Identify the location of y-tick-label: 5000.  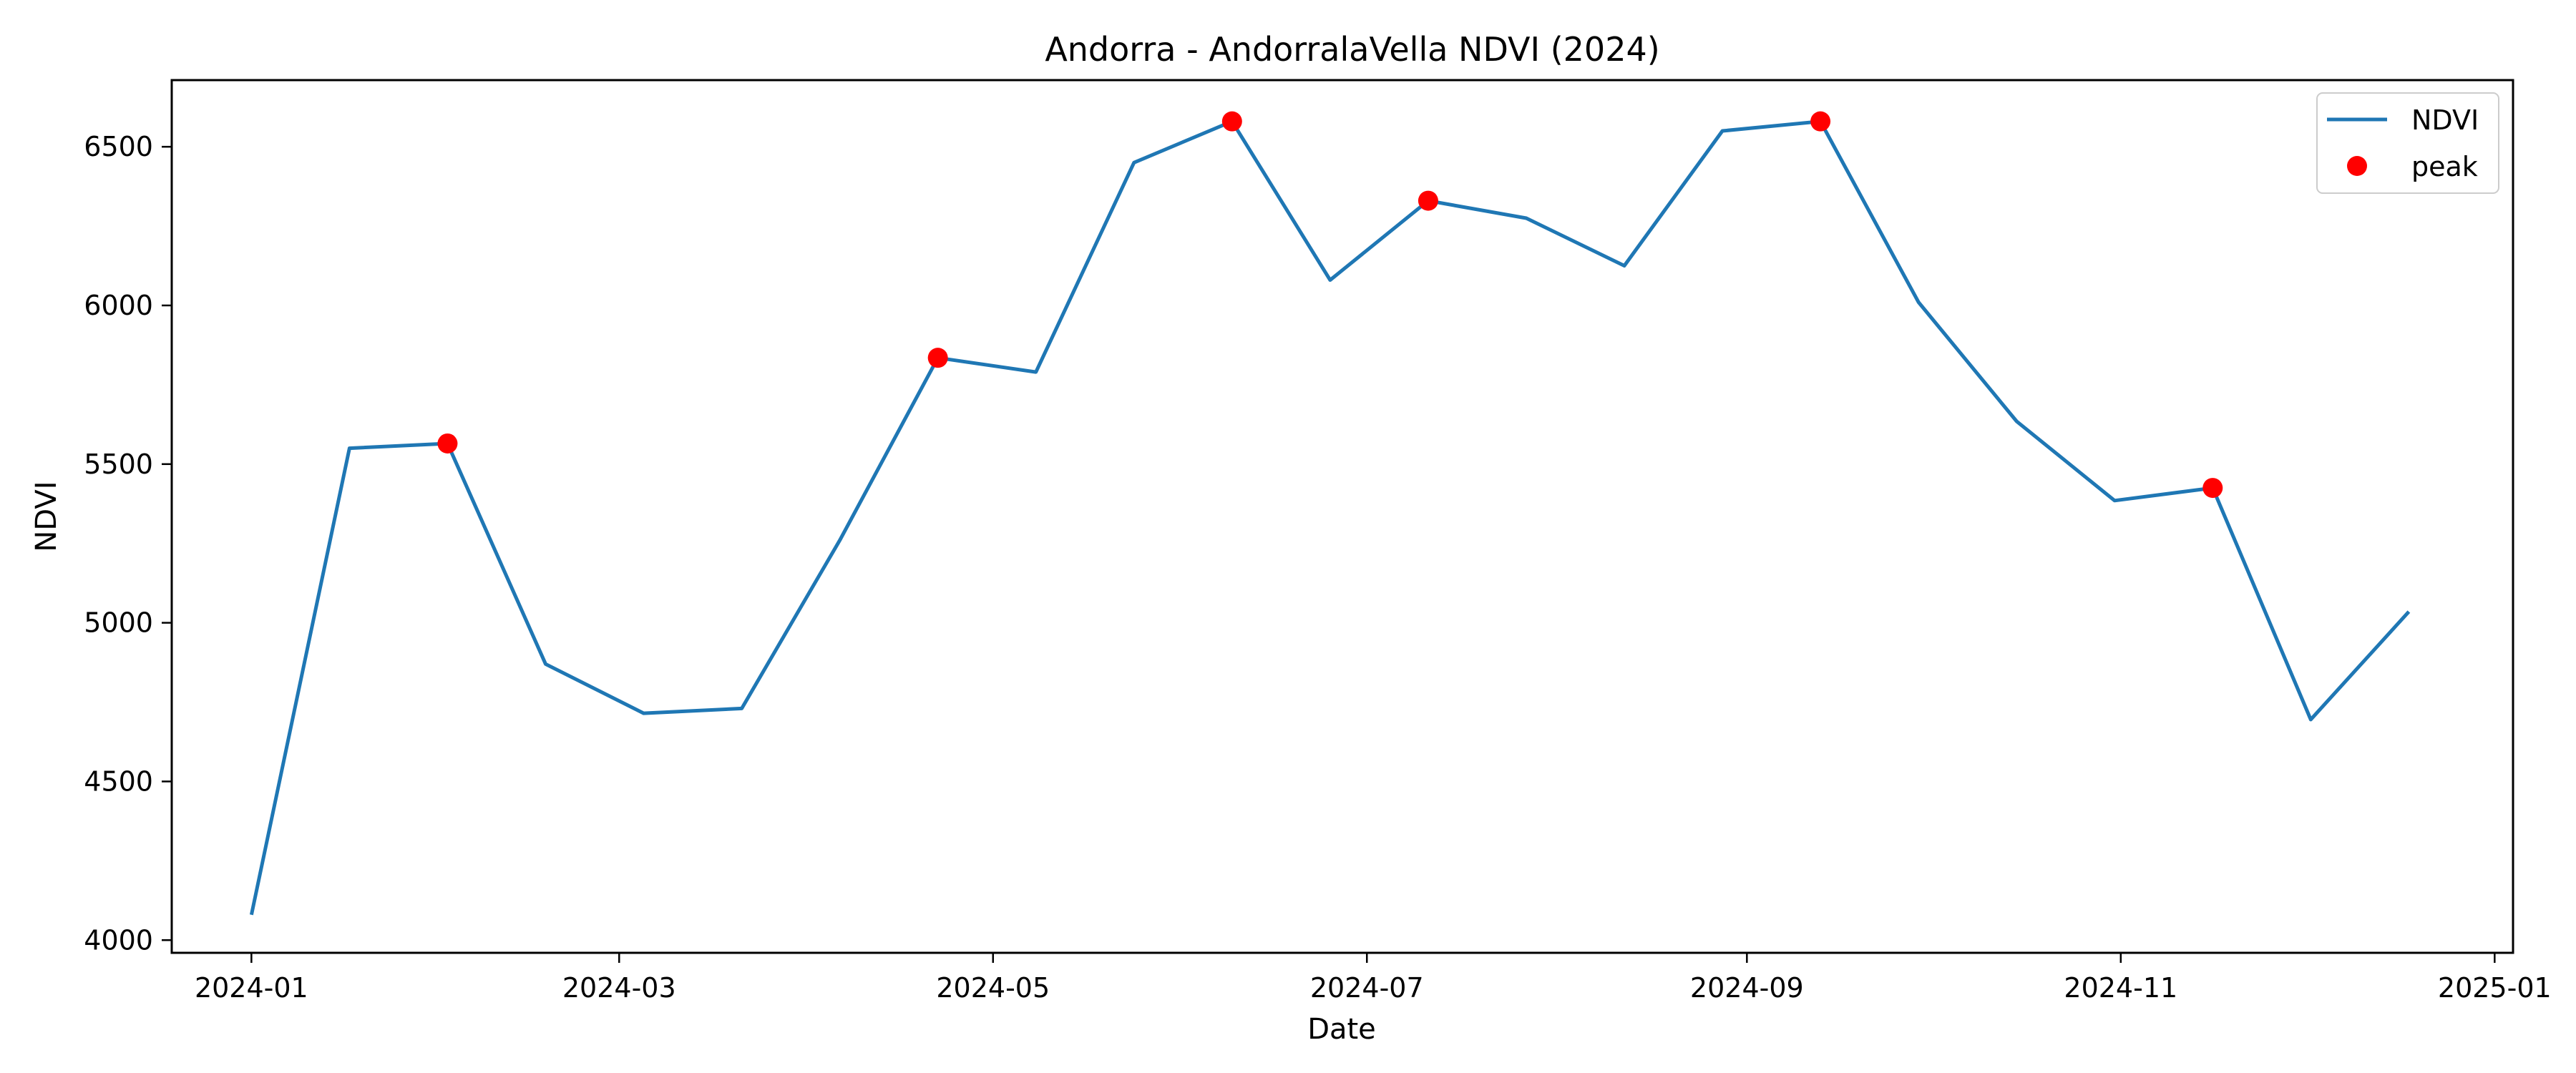
(118, 623).